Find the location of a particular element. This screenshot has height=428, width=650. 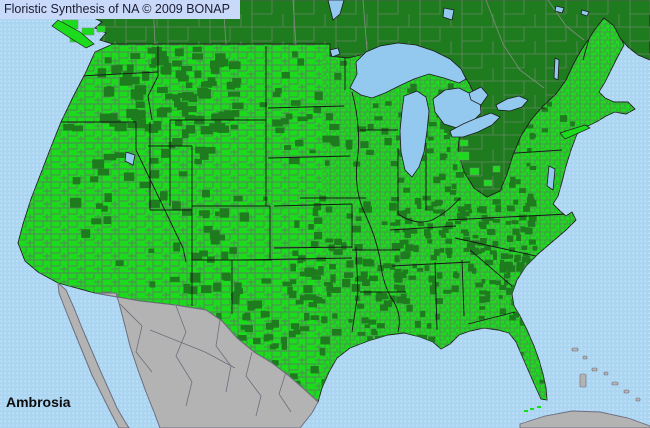

species-label: Ambrosia is located at coordinates (38, 402).